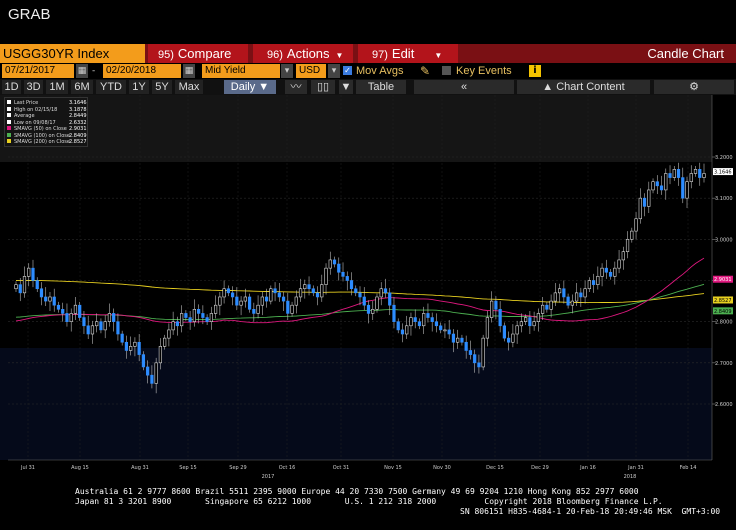  What do you see at coordinates (268, 477) in the screenshot?
I see `year-label: 2017` at bounding box center [268, 477].